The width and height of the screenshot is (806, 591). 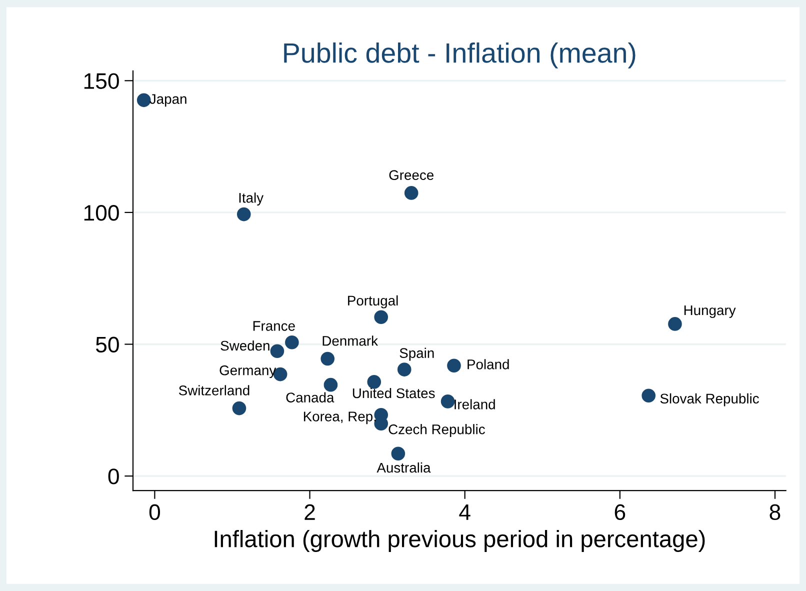 I want to click on chart-title: Public debt - Inflation (mean), so click(x=460, y=55).